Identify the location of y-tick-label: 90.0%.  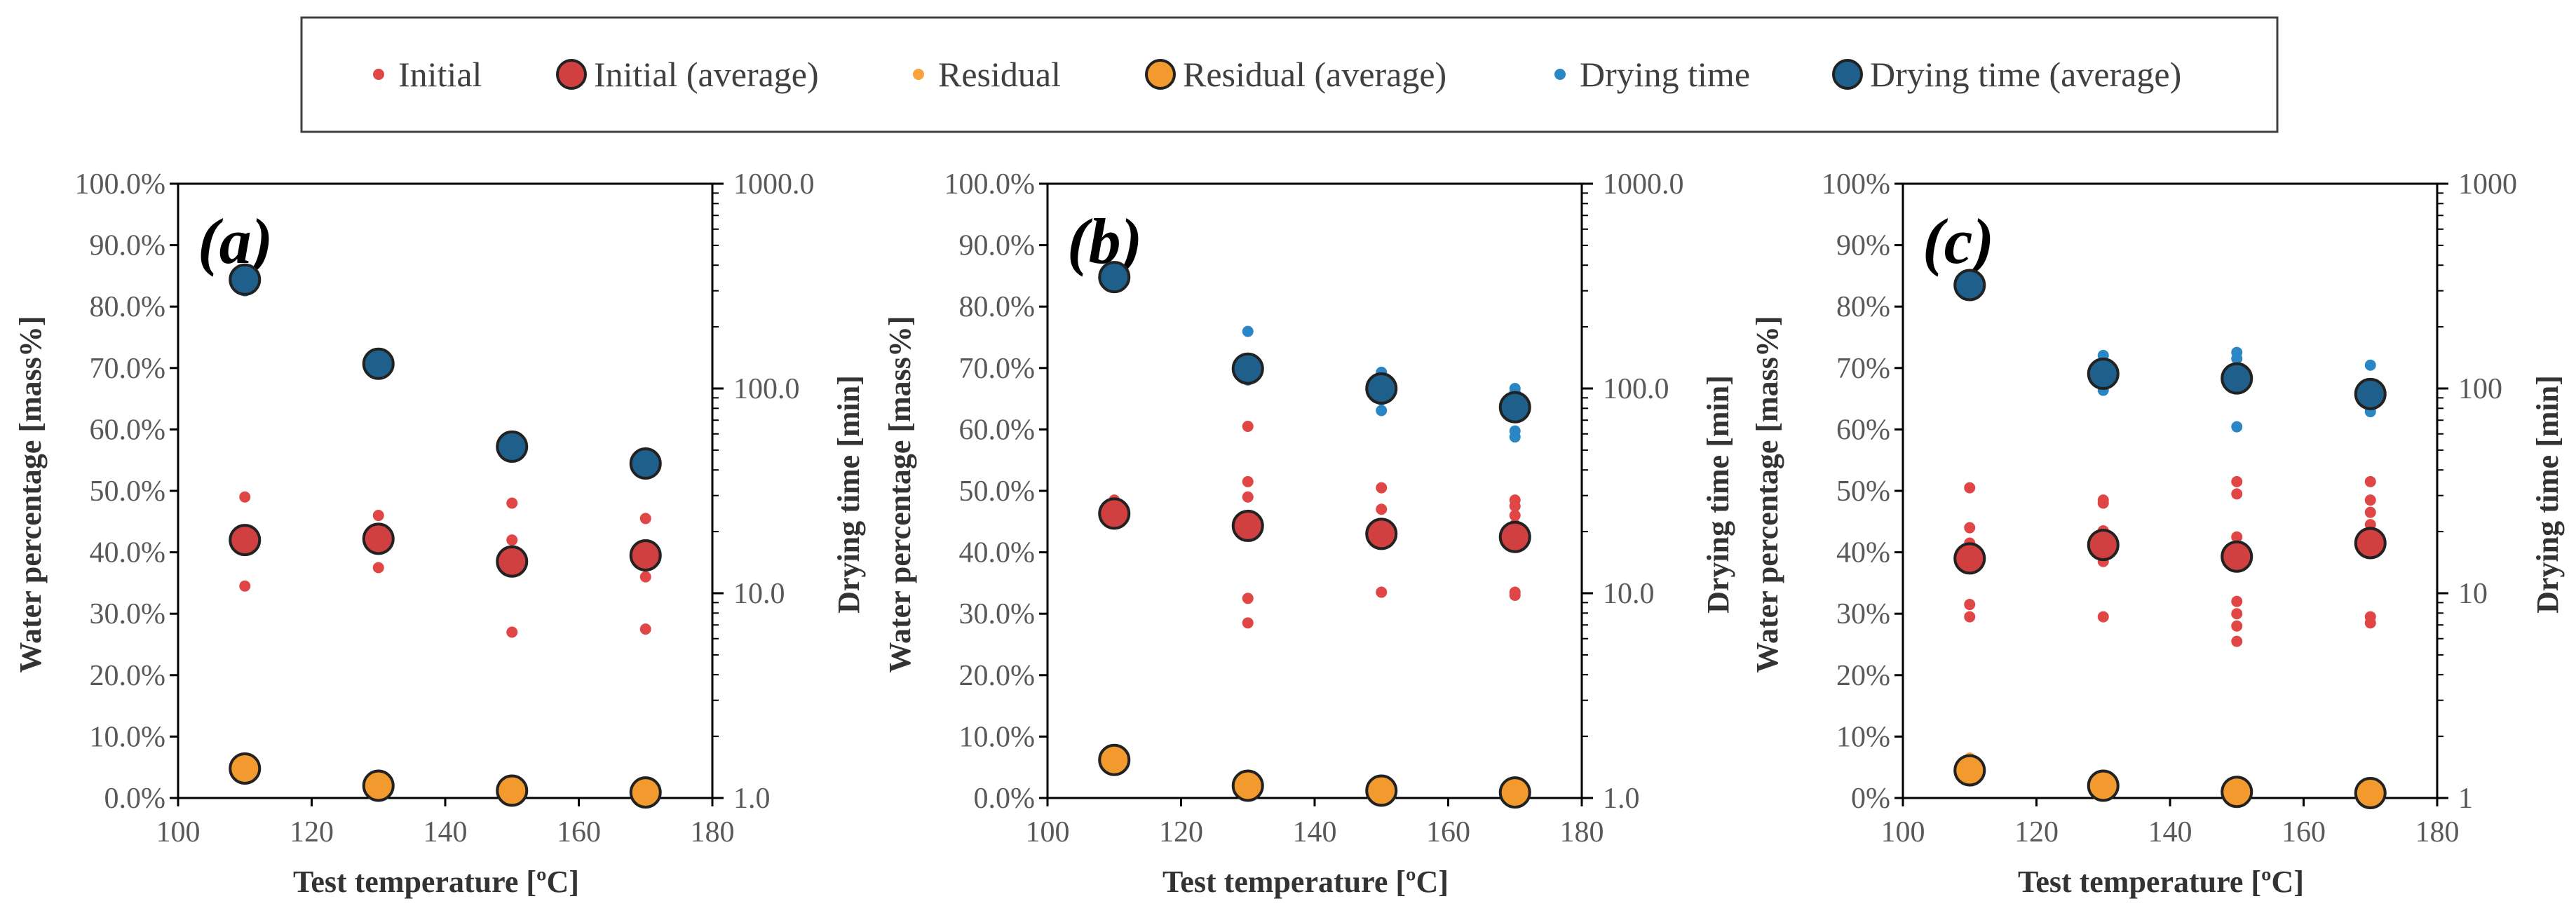
(128, 246).